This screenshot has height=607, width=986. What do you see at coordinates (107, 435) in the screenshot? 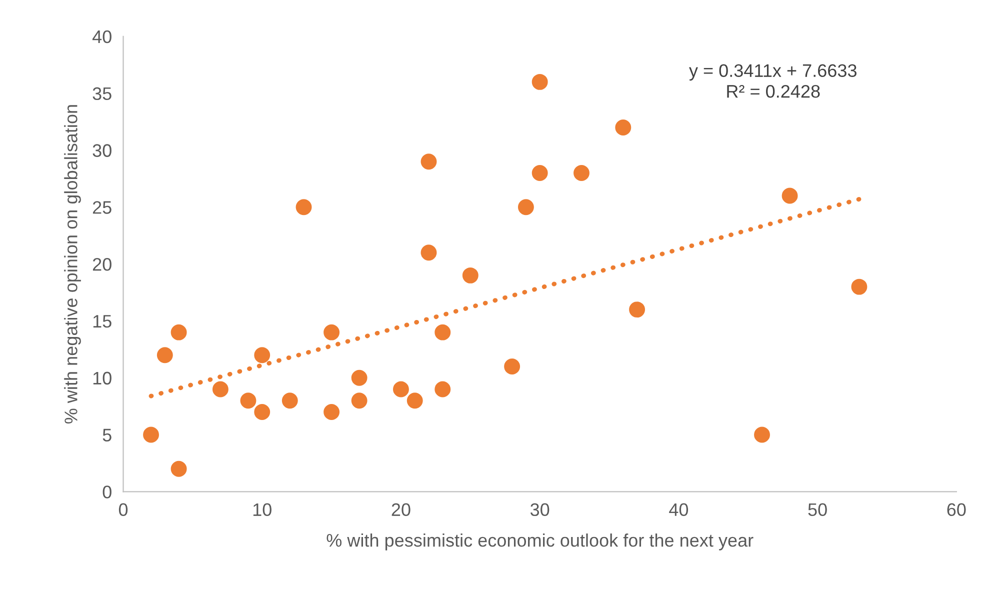
I see `y-tick-label: 5` at bounding box center [107, 435].